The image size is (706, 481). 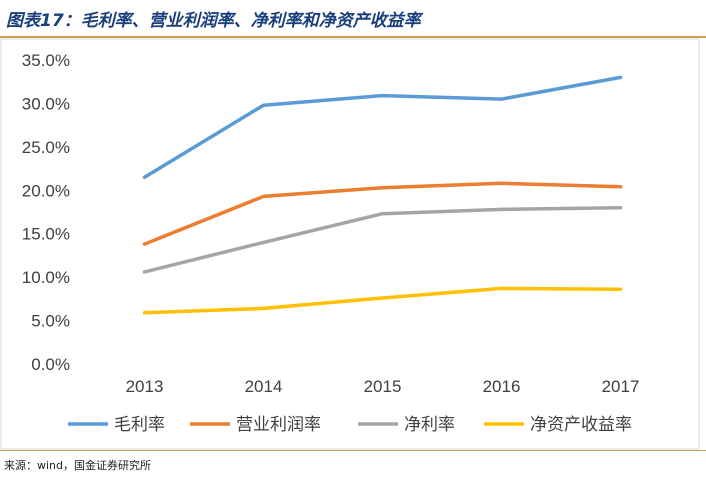 What do you see at coordinates (46, 277) in the screenshot?
I see `y-tick-label: 10.0%` at bounding box center [46, 277].